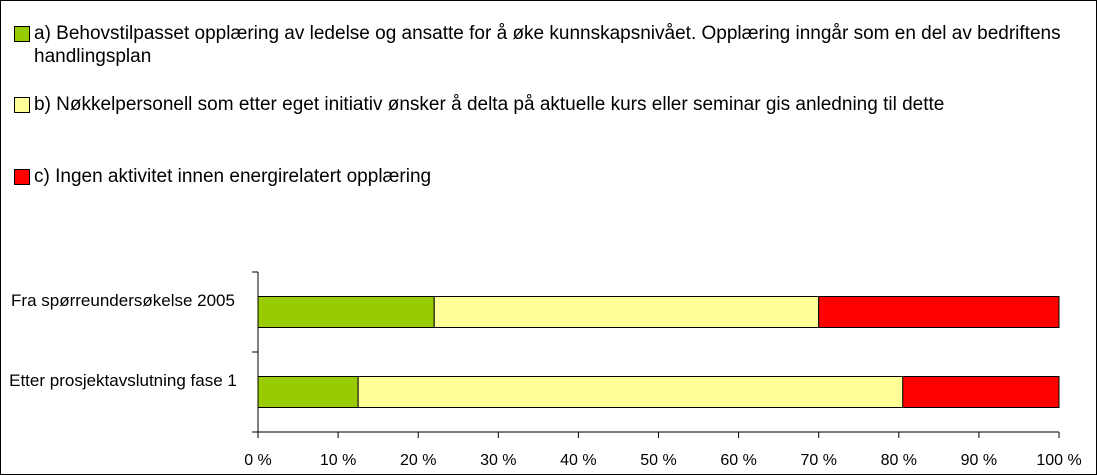  I want to click on x-tick-label: 0 %, so click(258, 460).